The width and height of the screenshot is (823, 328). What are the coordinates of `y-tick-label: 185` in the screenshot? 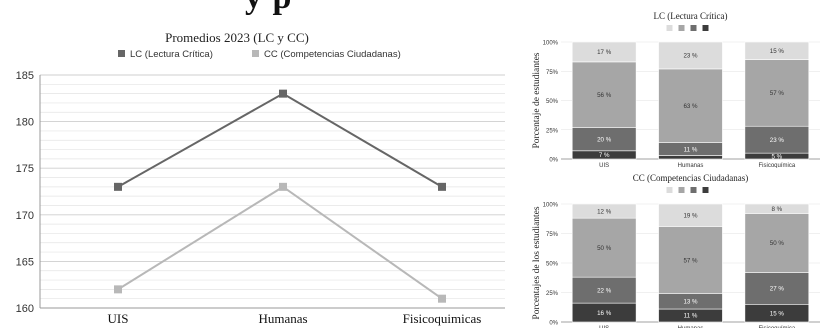 It's located at (25, 76).